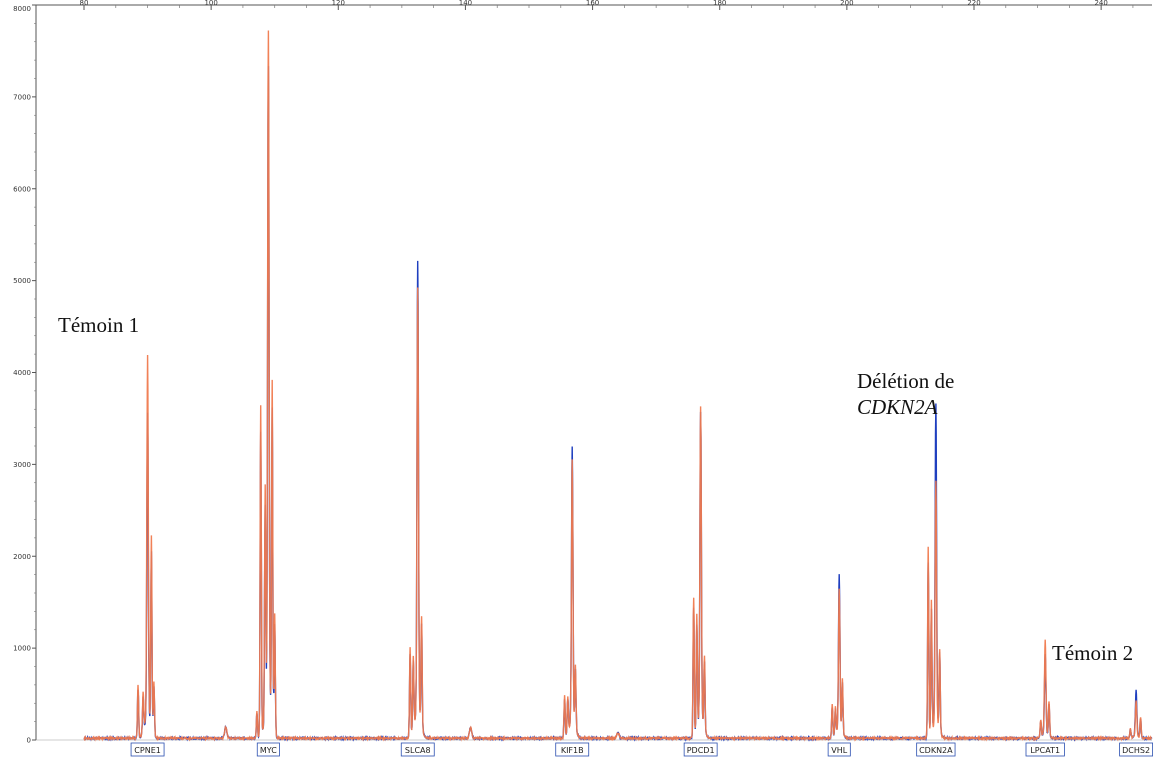 This screenshot has height=765, width=1160. What do you see at coordinates (465, 3) in the screenshot?
I see `x-tick-label: 140` at bounding box center [465, 3].